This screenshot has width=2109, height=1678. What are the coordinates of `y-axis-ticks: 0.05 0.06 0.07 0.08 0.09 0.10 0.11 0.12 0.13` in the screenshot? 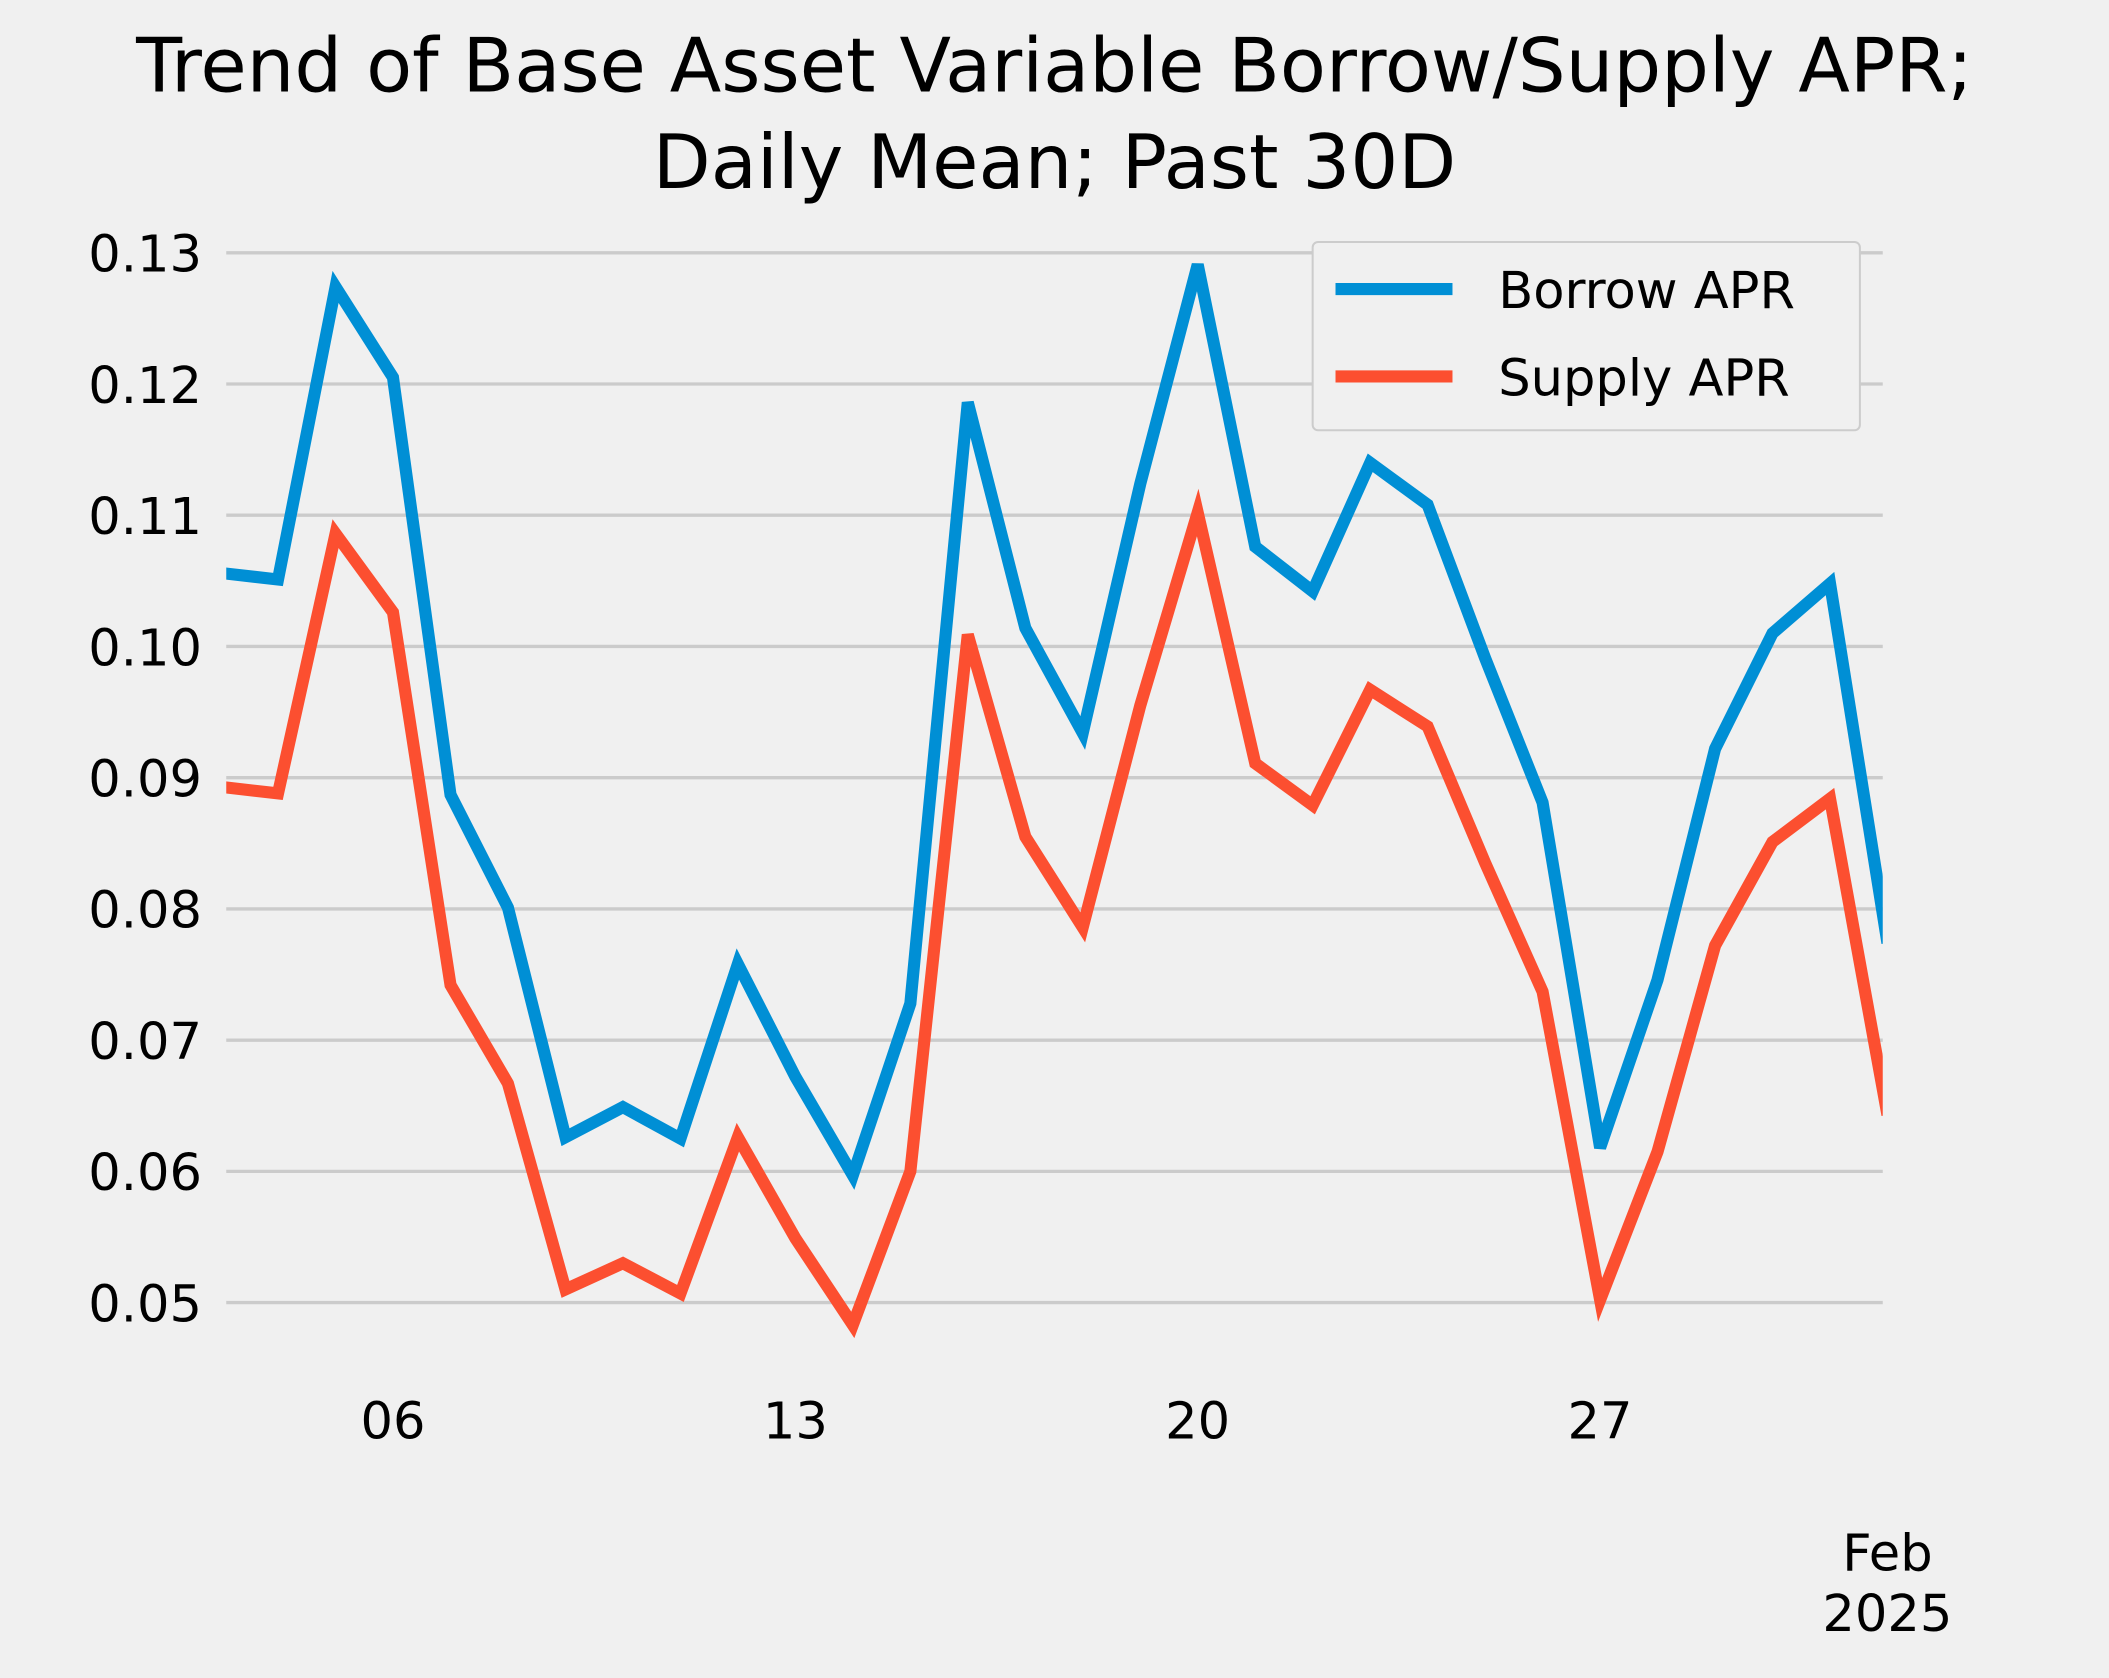 It's located at (145, 780).